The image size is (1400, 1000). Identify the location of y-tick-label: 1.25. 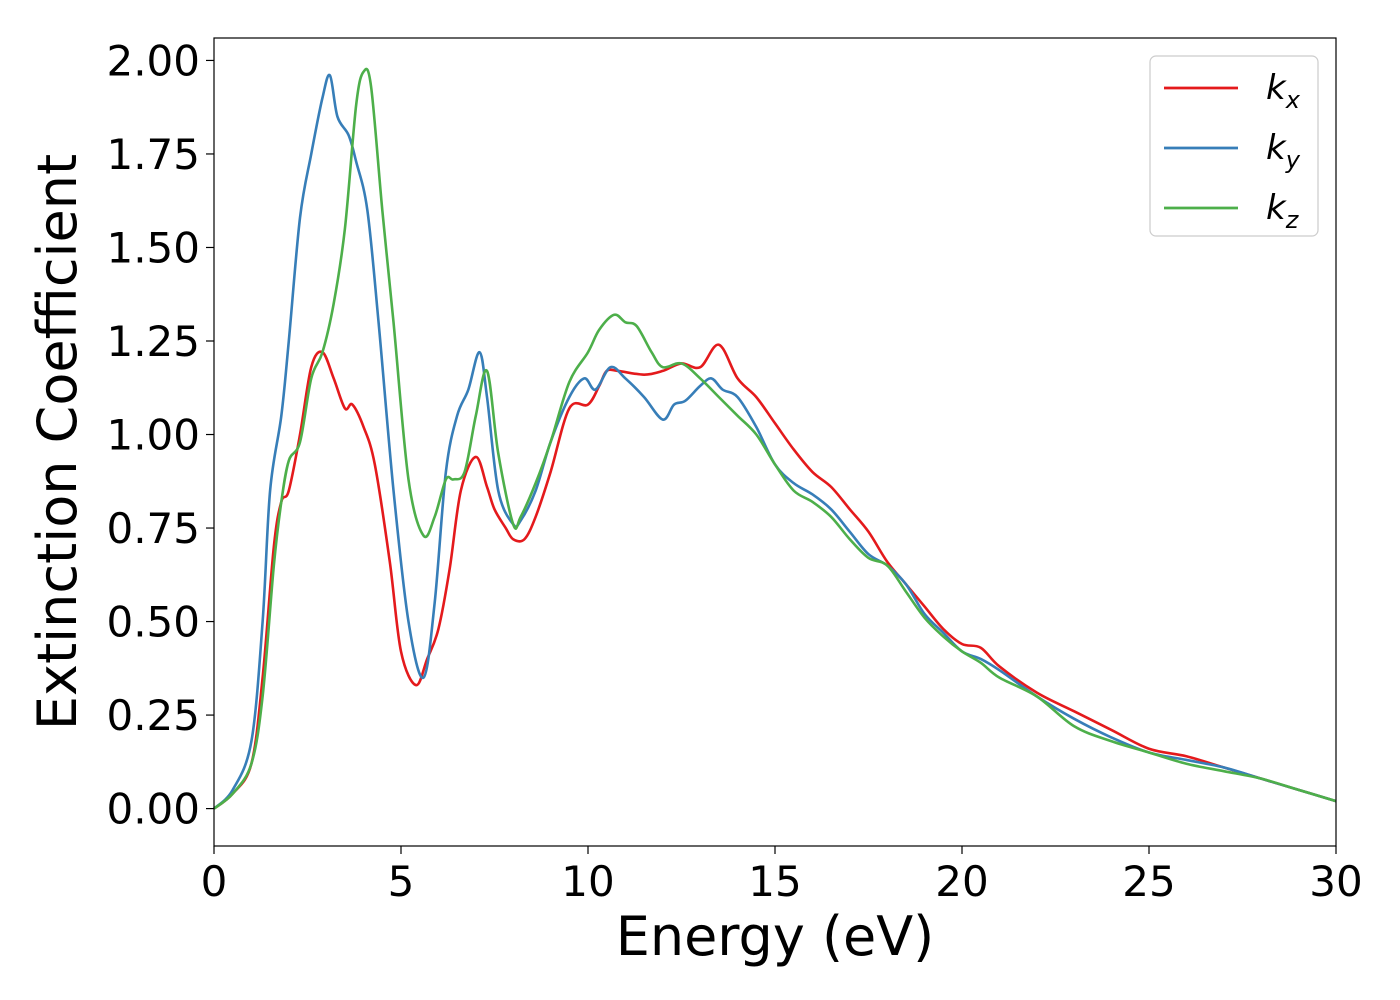
(153, 341).